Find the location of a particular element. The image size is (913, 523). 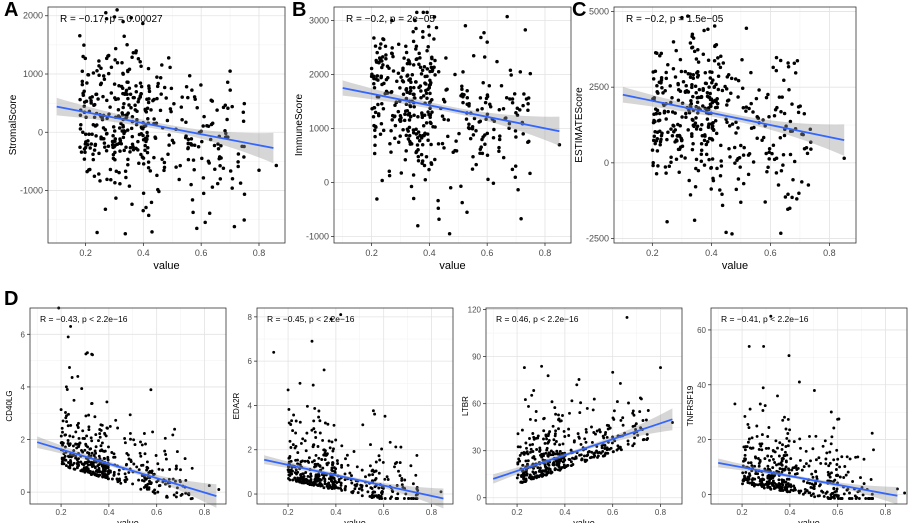

plot-border is located at coordinates (128, 406).